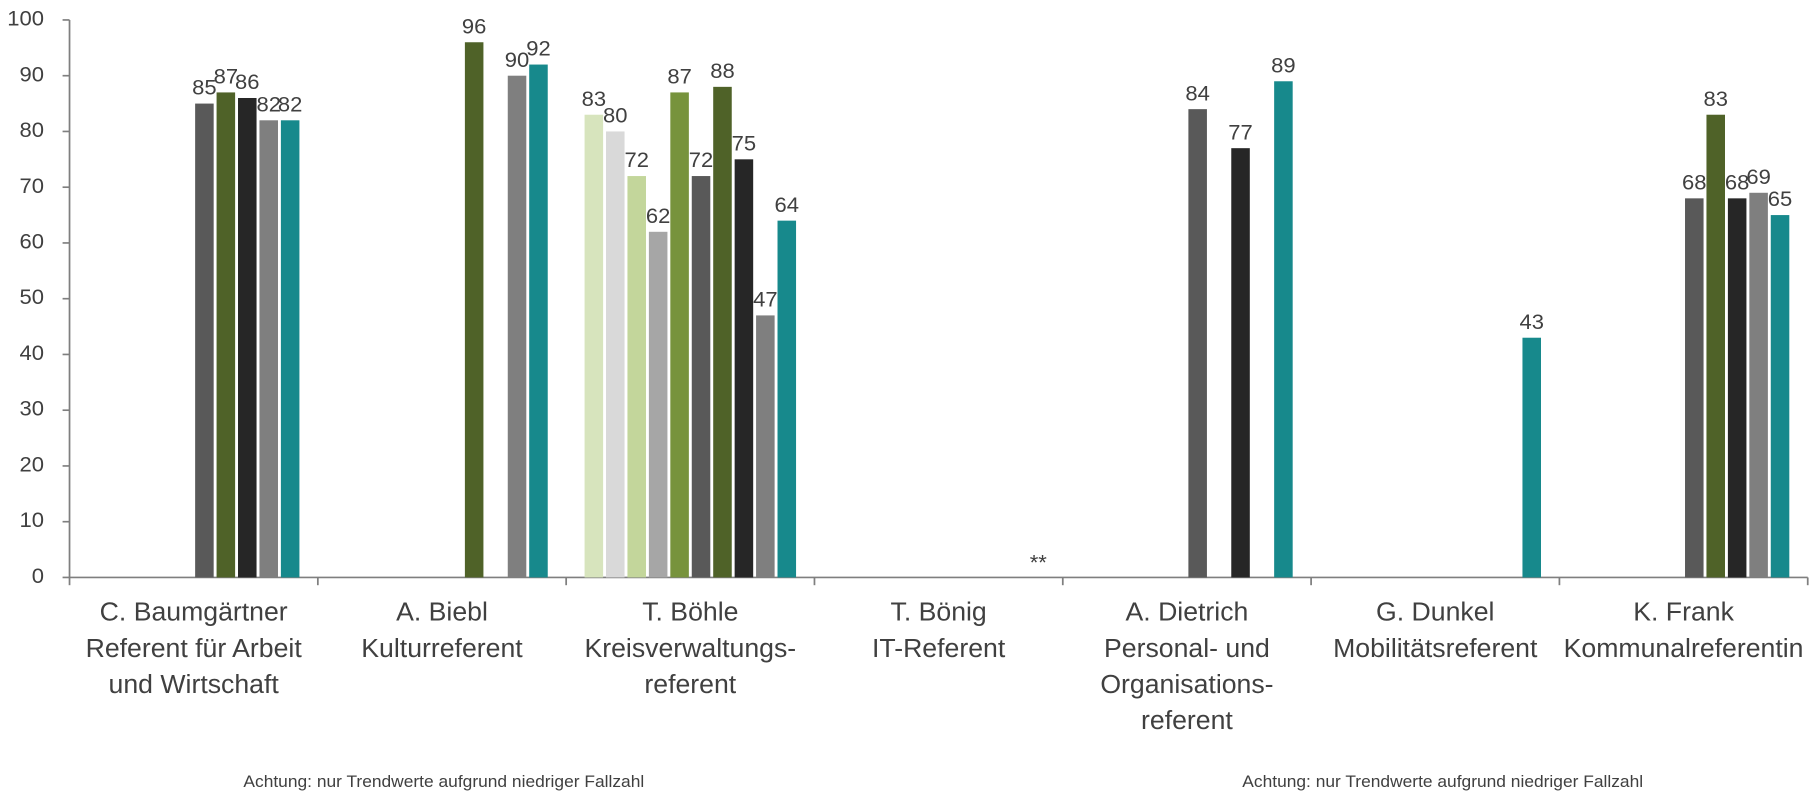 The image size is (1817, 798). I want to click on y-tick-label: 30, so click(32, 408).